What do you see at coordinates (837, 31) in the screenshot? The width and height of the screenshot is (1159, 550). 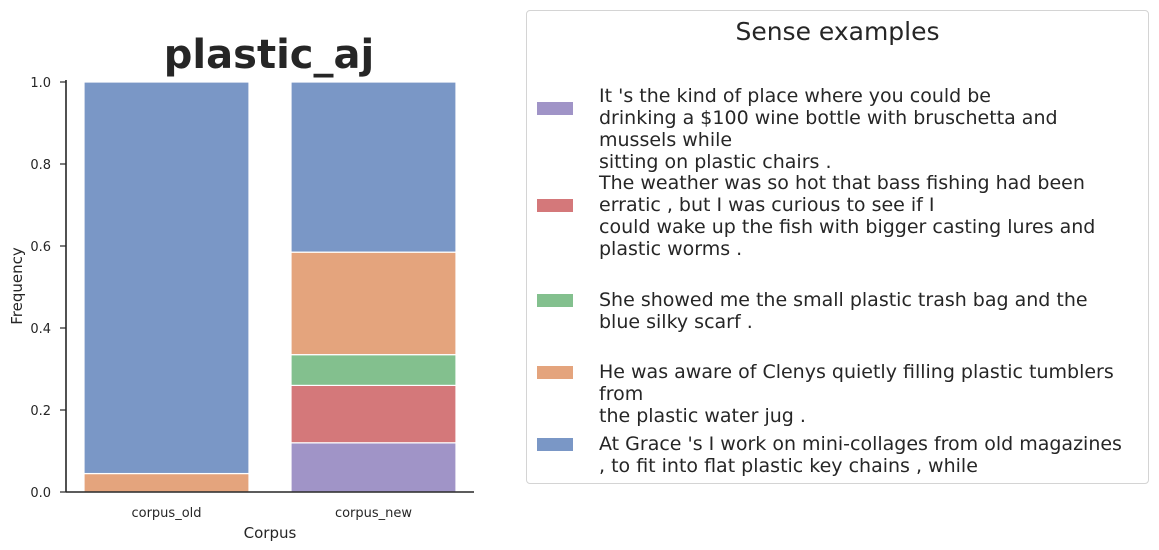 I see `legend-title: Sense examples` at bounding box center [837, 31].